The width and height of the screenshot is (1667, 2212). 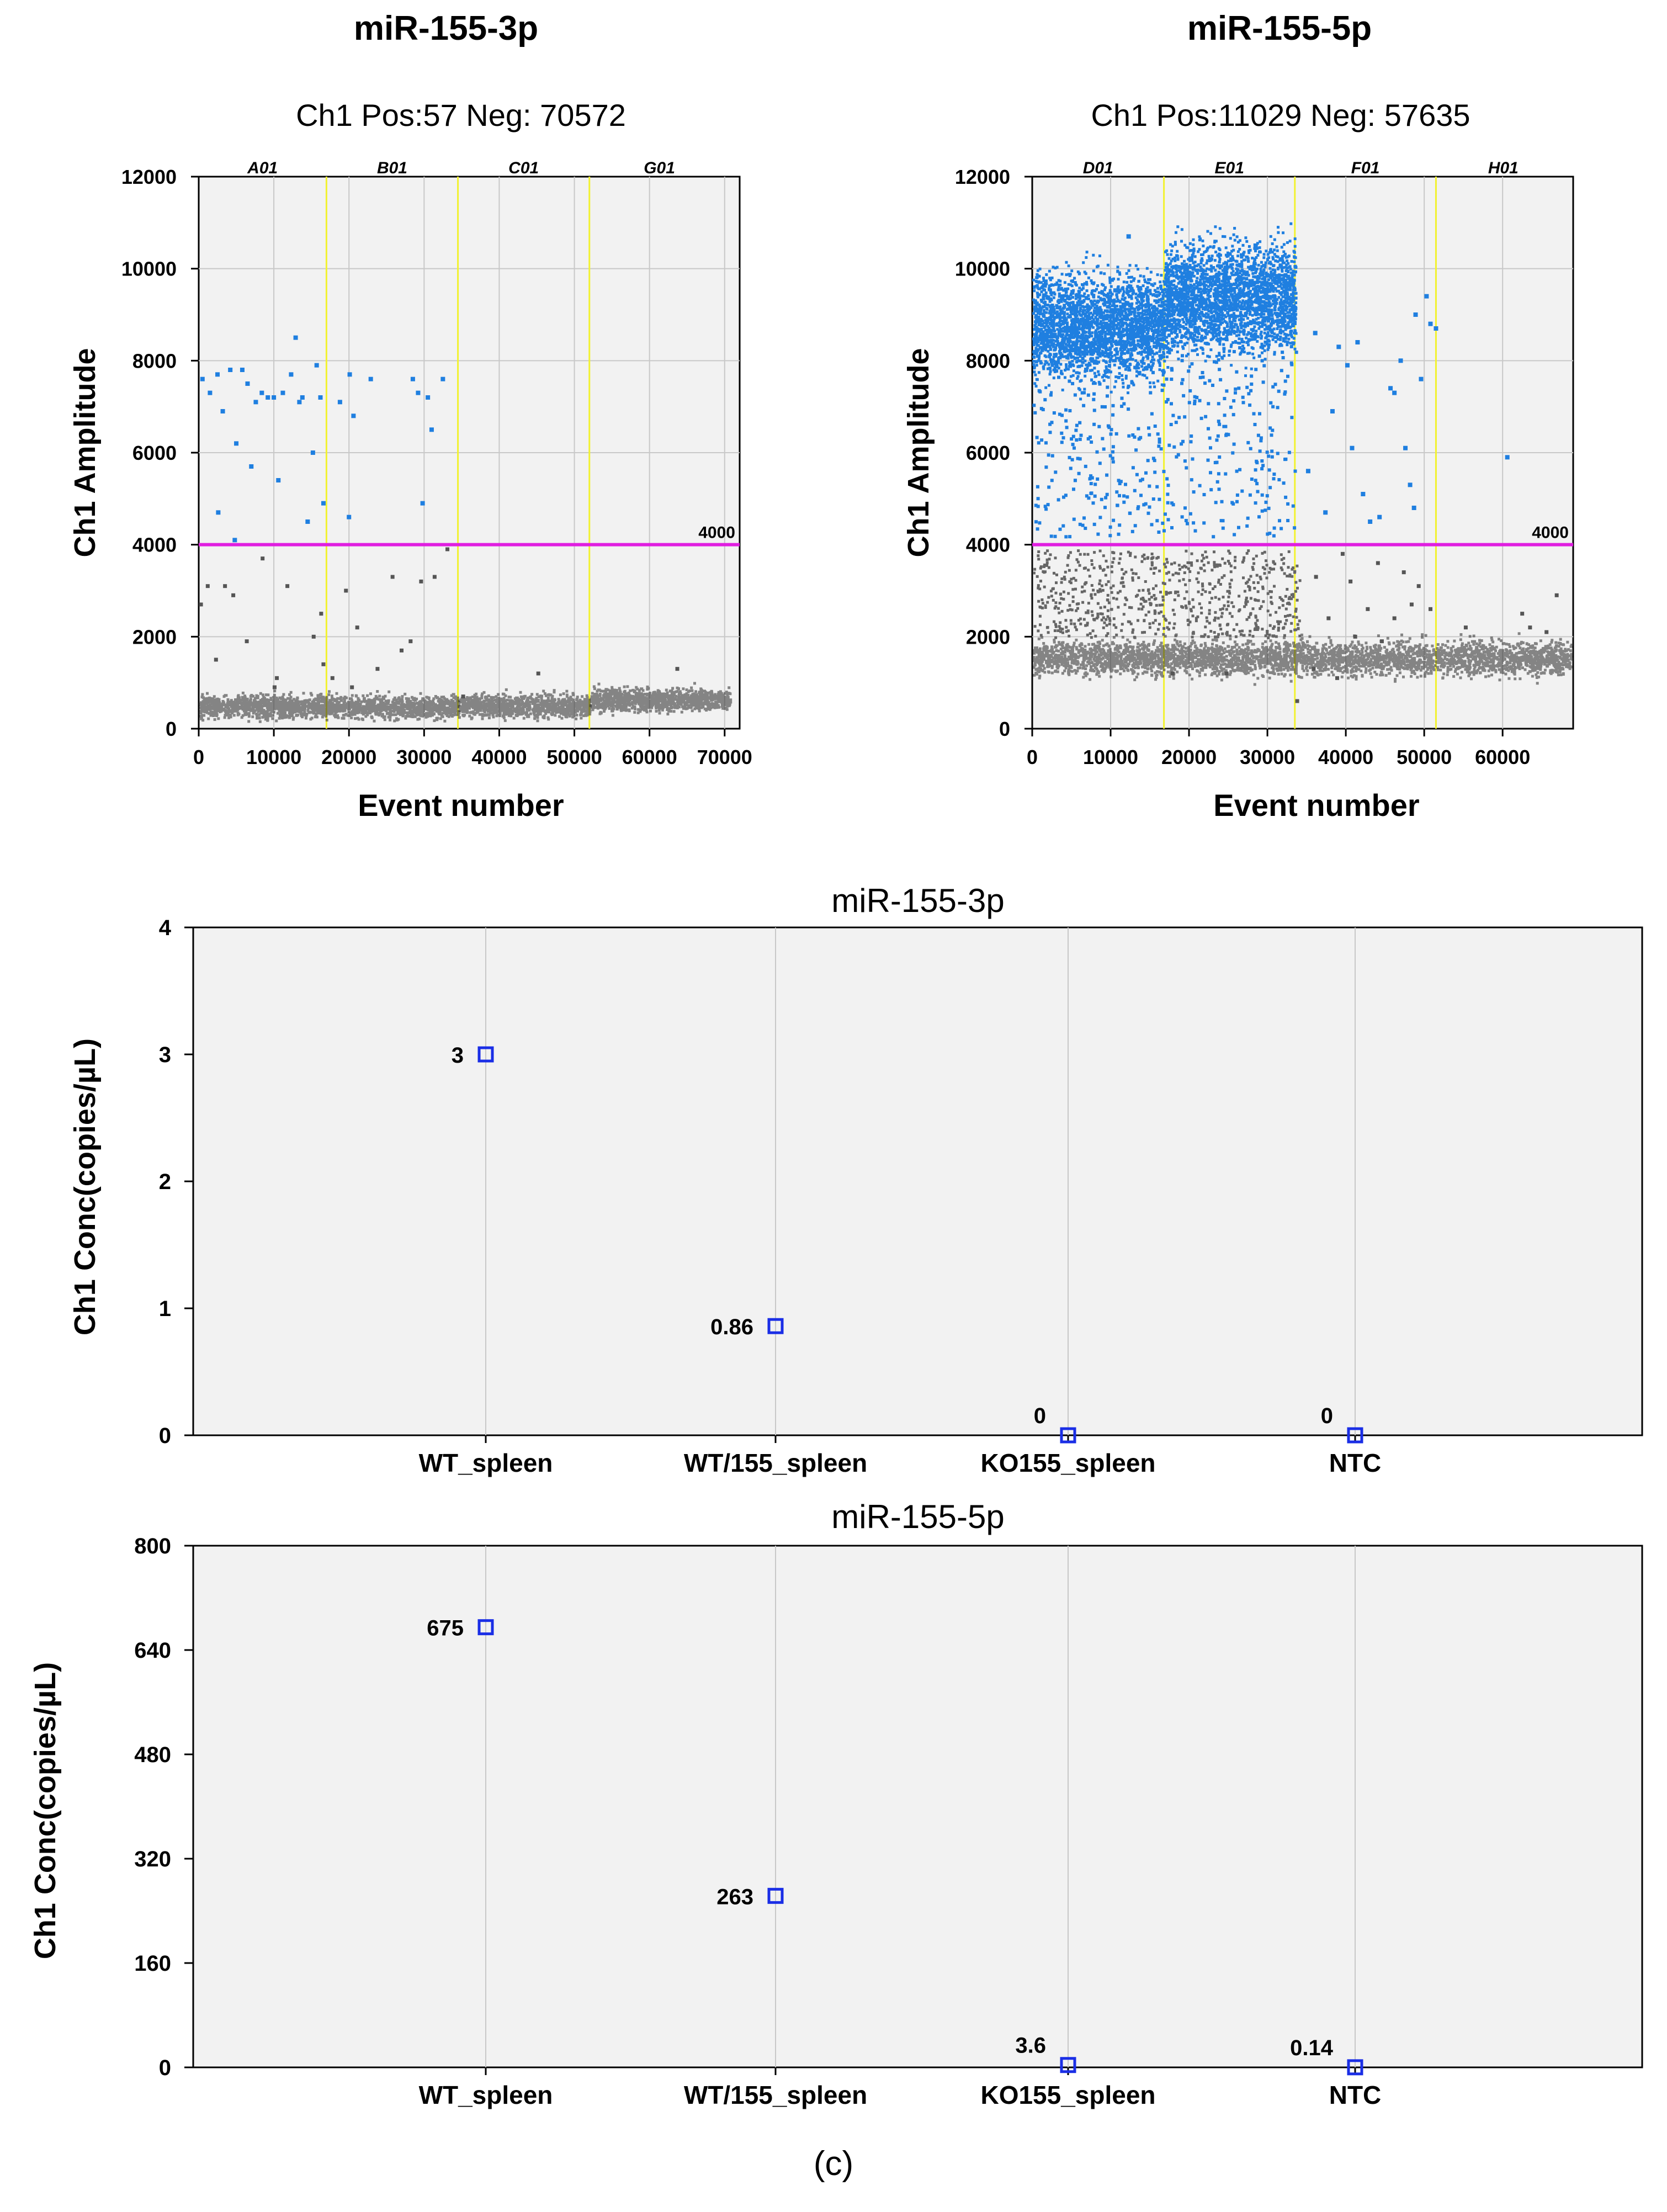 What do you see at coordinates (152, 1963) in the screenshot?
I see `y-tick-label: 160` at bounding box center [152, 1963].